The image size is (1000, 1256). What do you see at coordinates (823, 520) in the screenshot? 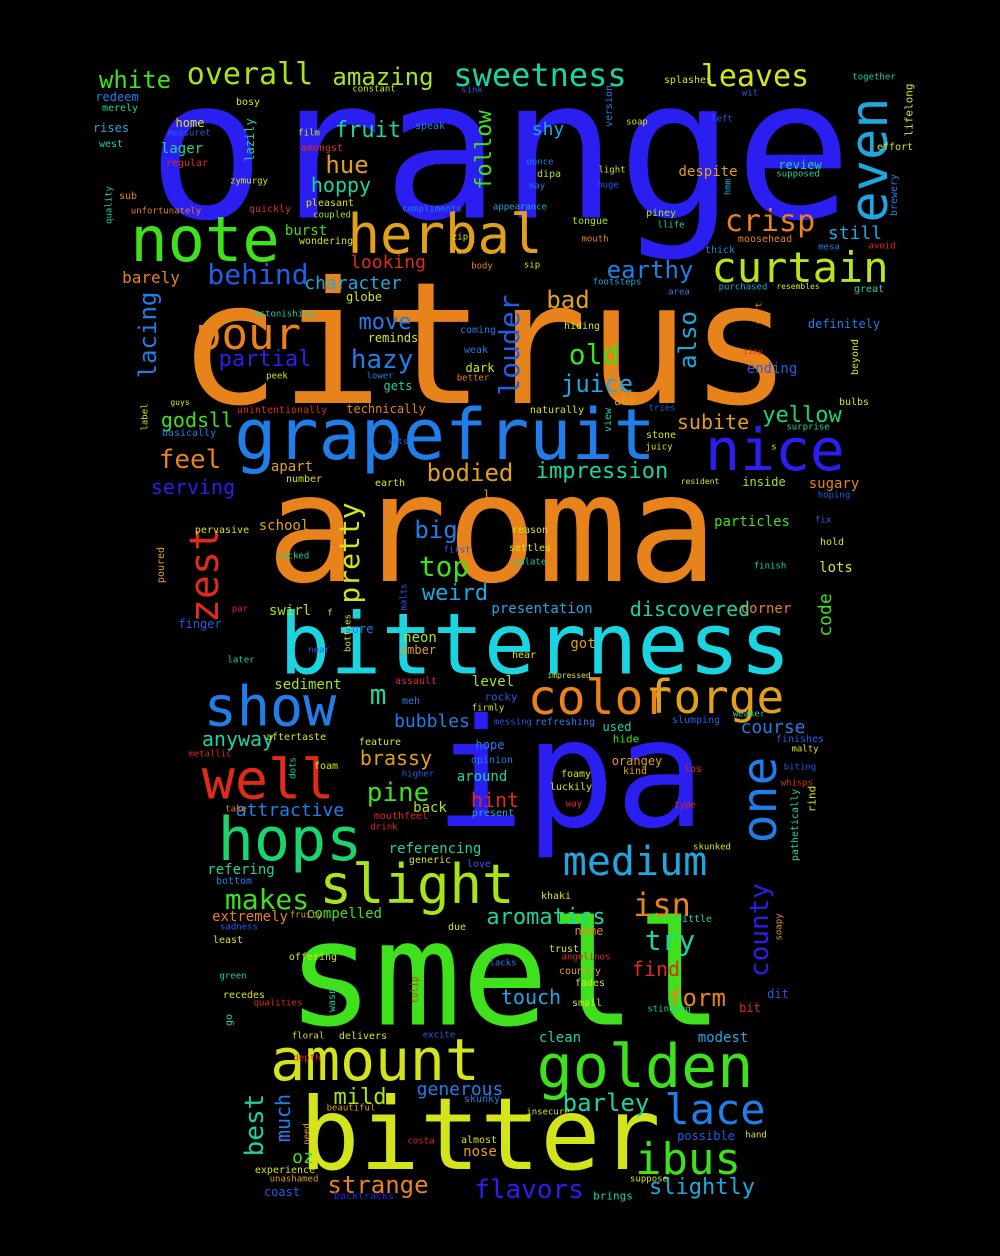
I see `word-fix: fix` at bounding box center [823, 520].